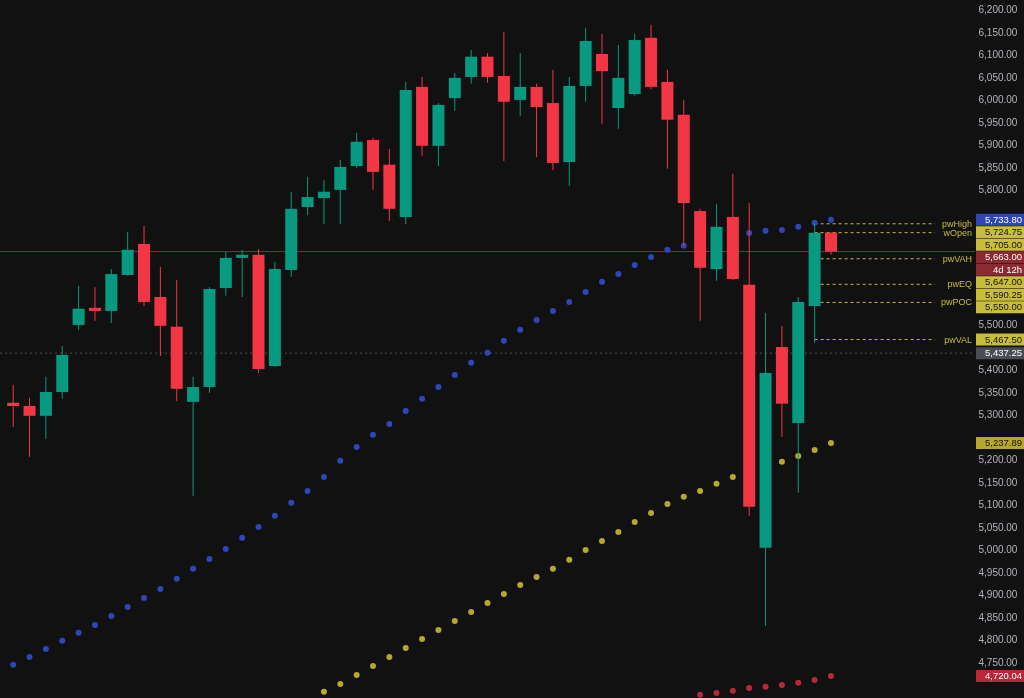  What do you see at coordinates (998, 10) in the screenshot?
I see `y-tick-label: 6,200.00` at bounding box center [998, 10].